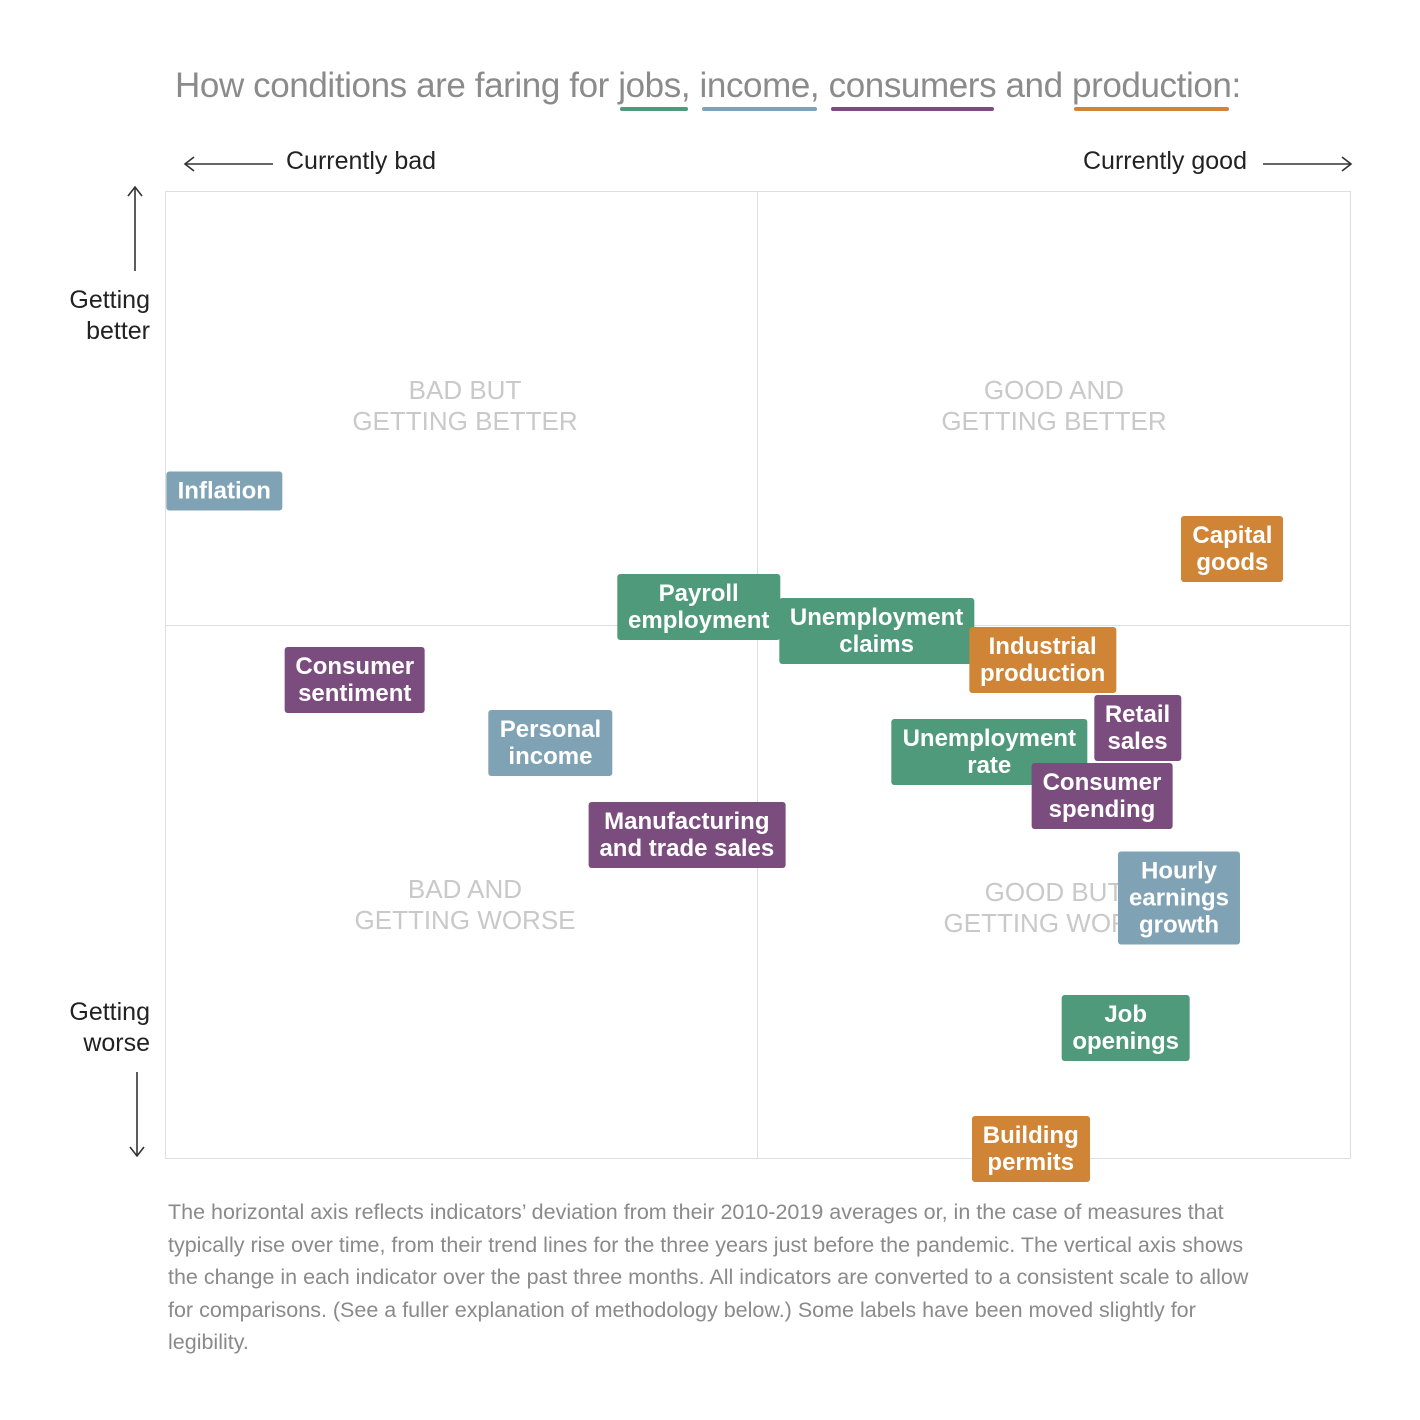 The image size is (1420, 1420). I want to click on quadrant-good-getting-better: GOOD AND GETTING BETTER, so click(1054, 405).